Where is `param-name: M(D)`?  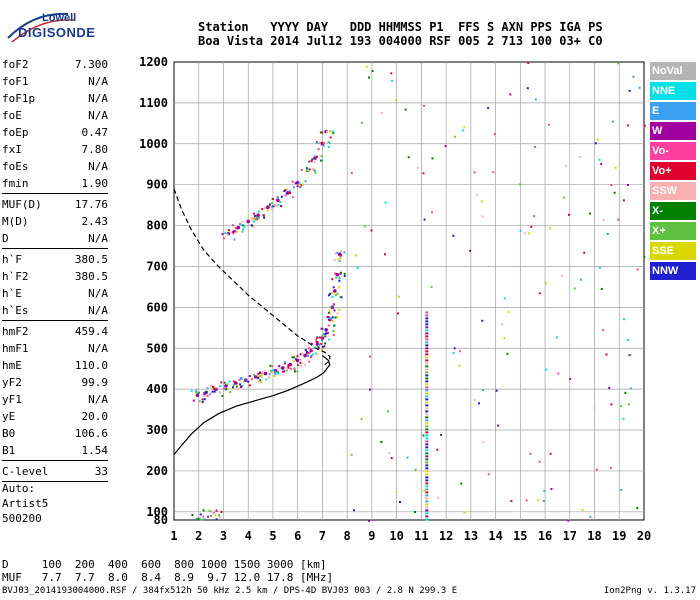 param-name: M(D) is located at coordinates (15, 221).